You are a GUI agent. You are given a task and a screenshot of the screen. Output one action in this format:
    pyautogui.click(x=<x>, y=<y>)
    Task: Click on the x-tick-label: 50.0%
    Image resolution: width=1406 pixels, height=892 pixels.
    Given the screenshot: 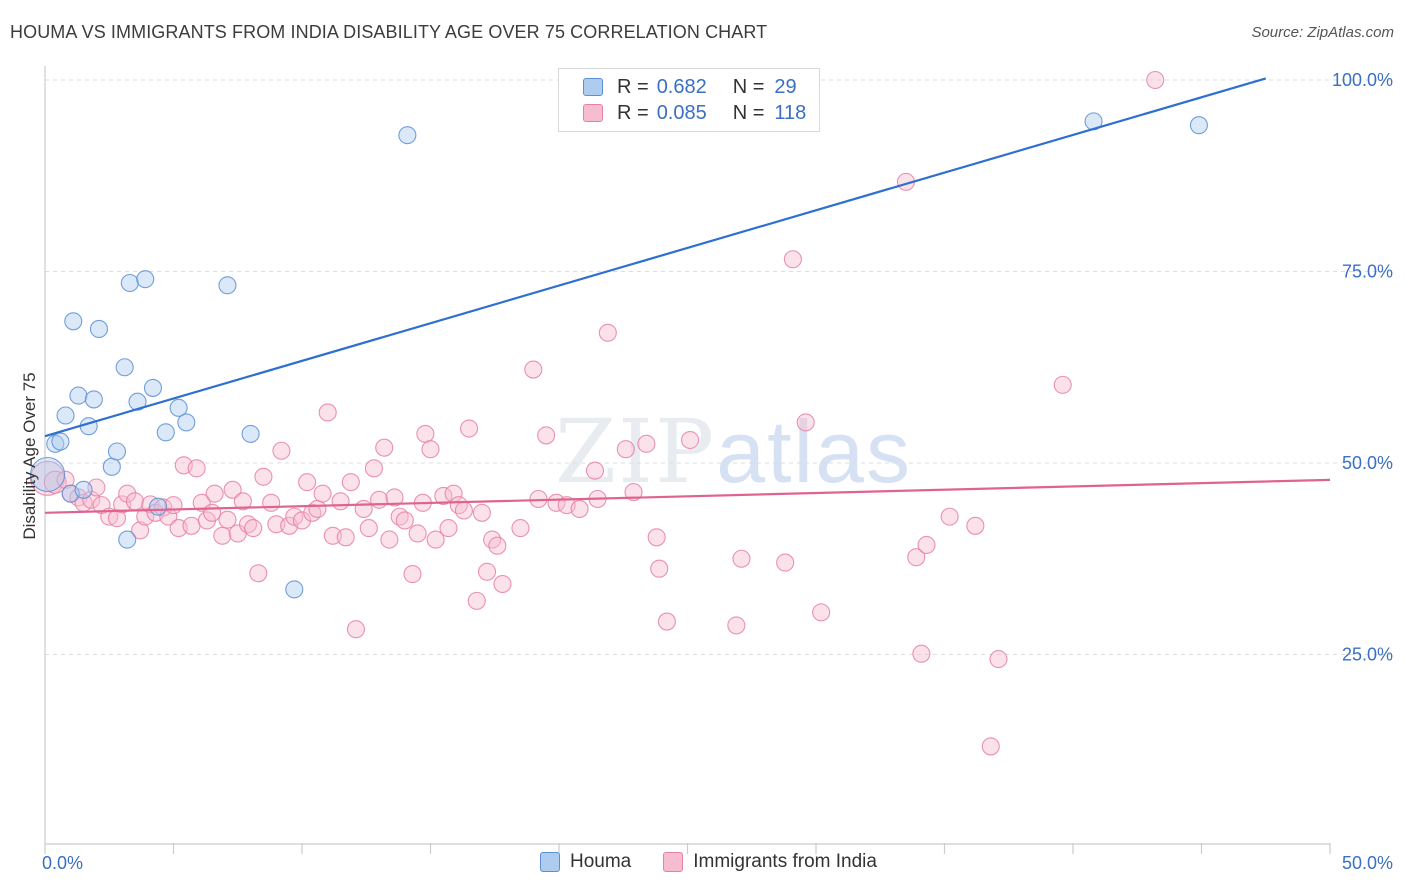 What is the action you would take?
    pyautogui.click(x=1367, y=863)
    